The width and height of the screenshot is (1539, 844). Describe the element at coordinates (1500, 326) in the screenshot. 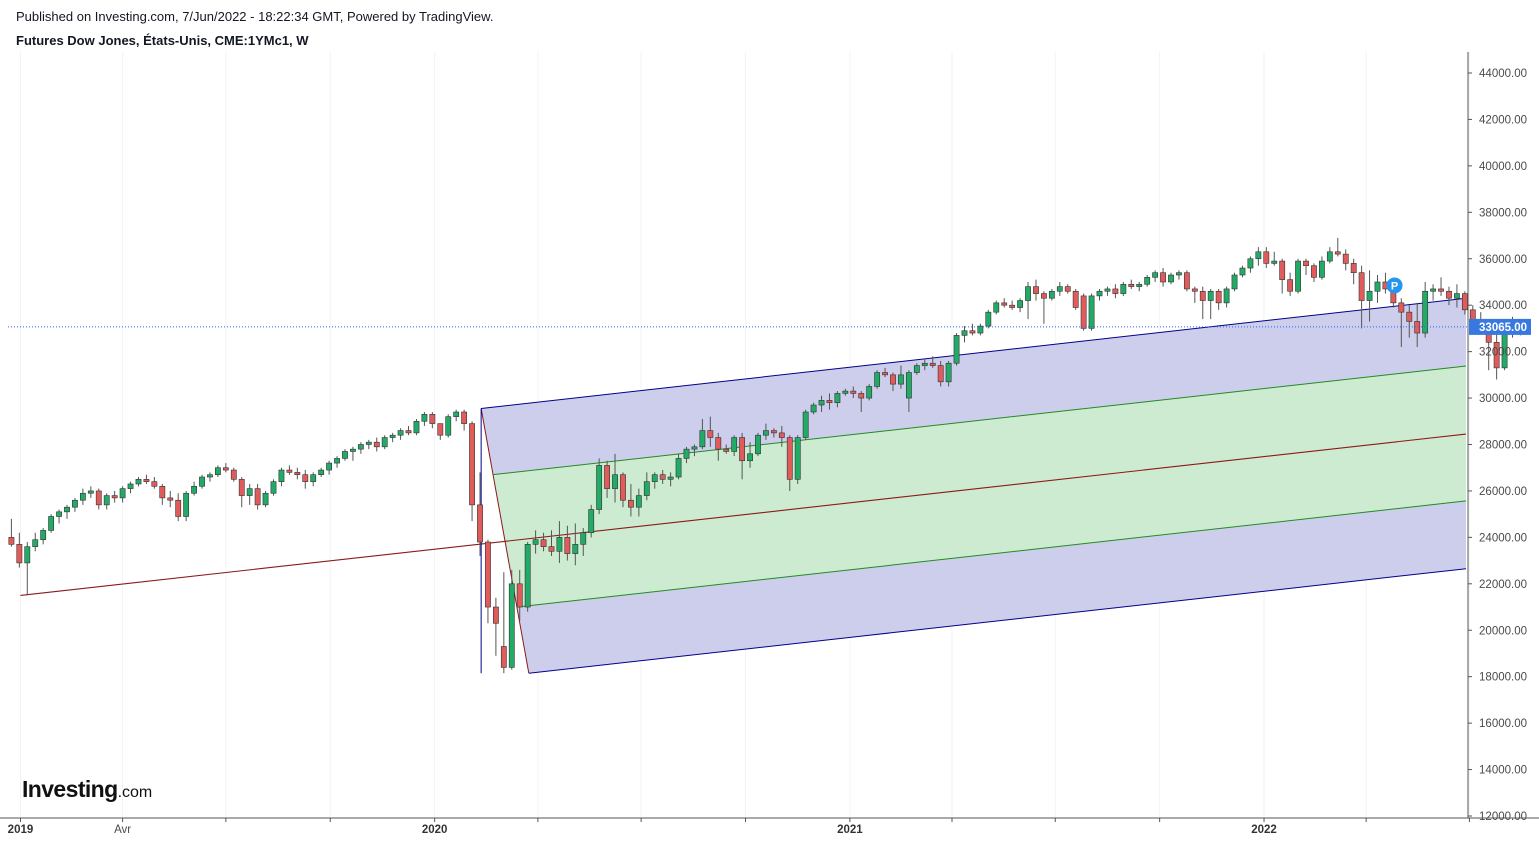

I see `last-price-badge` at that location.